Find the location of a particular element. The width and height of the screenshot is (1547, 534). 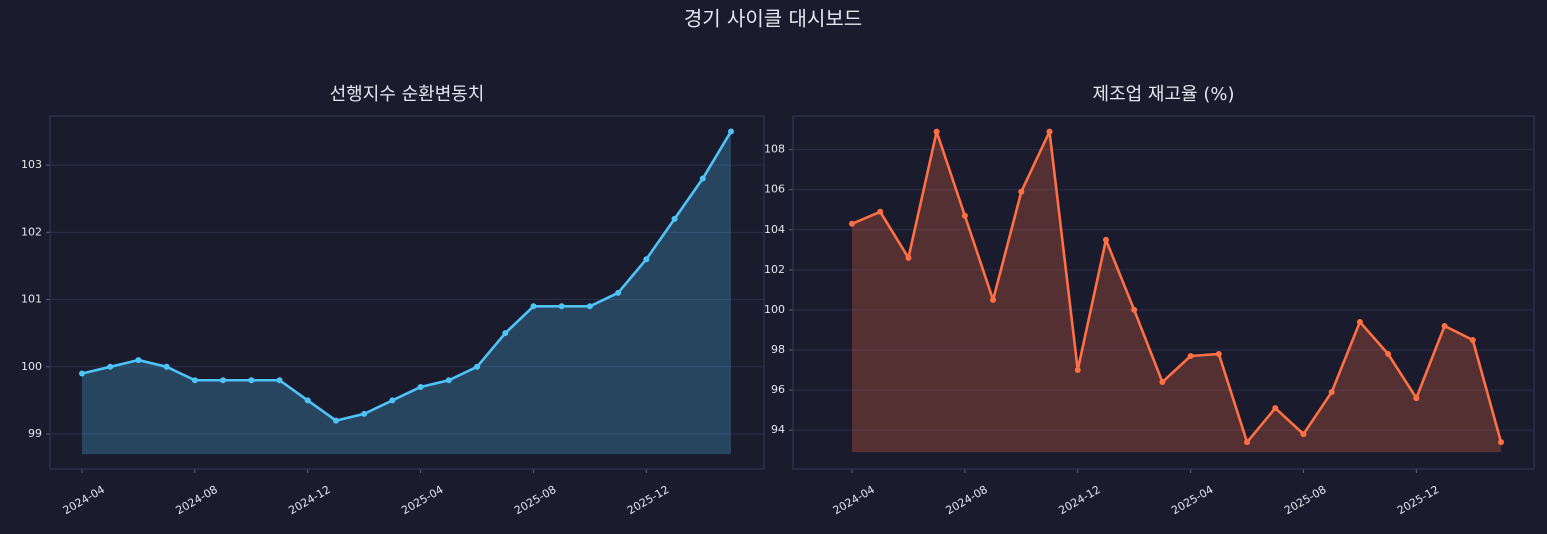

y-tick-label: 104 is located at coordinates (774, 229).